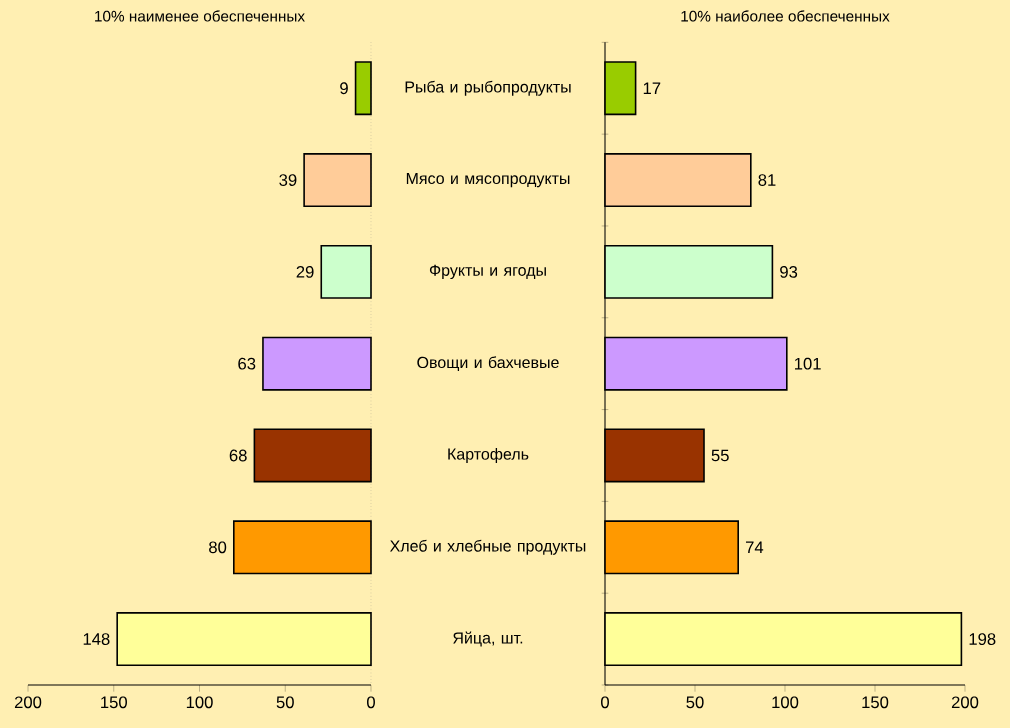 The image size is (1010, 728). I want to click on data-label: 55, so click(720, 455).